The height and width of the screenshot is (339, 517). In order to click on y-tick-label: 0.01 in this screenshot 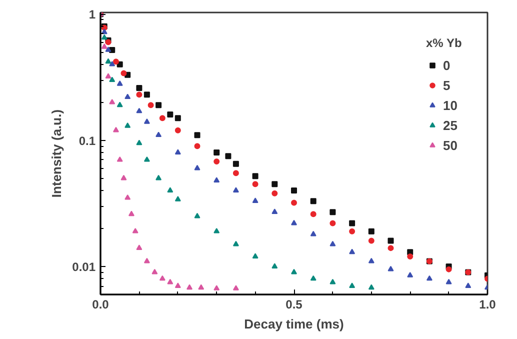, I will do `click(84, 267)`.